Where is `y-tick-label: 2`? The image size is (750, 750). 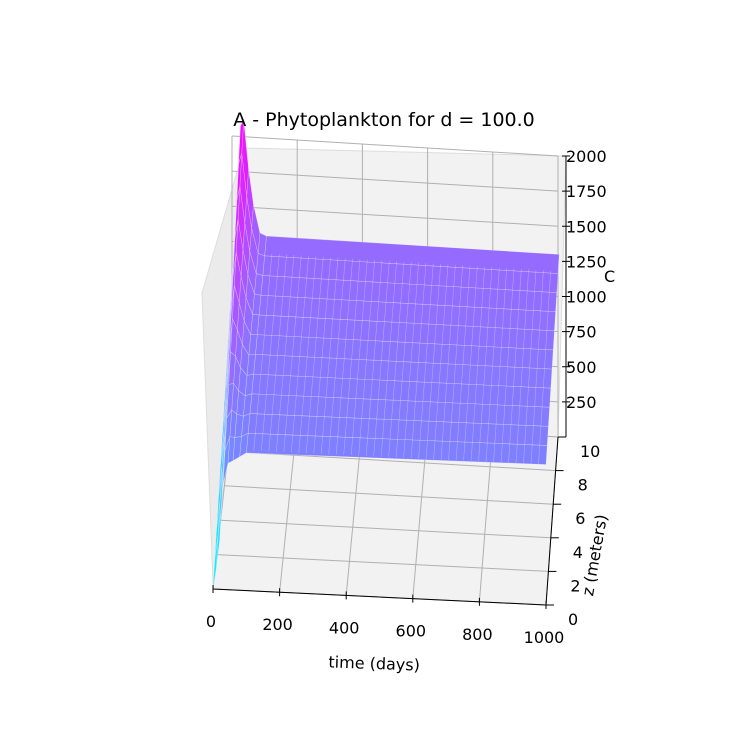 y-tick-label: 2 is located at coordinates (575, 585).